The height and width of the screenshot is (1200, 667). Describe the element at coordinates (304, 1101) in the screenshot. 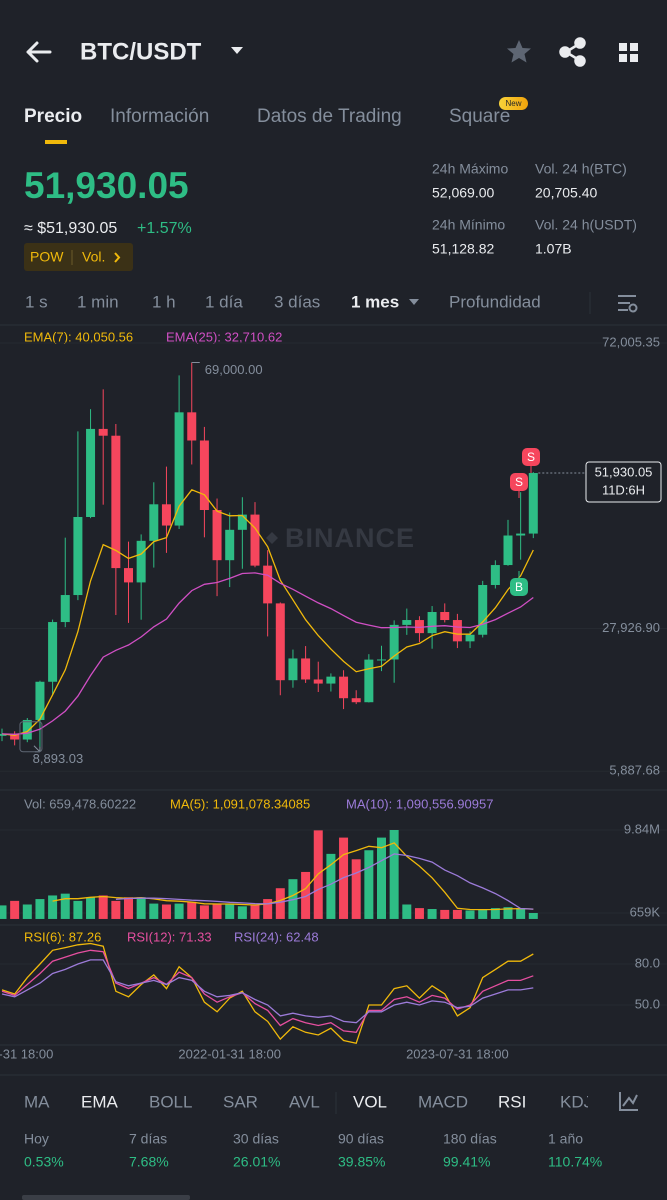

I see `indicator-tab: AVL` at that location.